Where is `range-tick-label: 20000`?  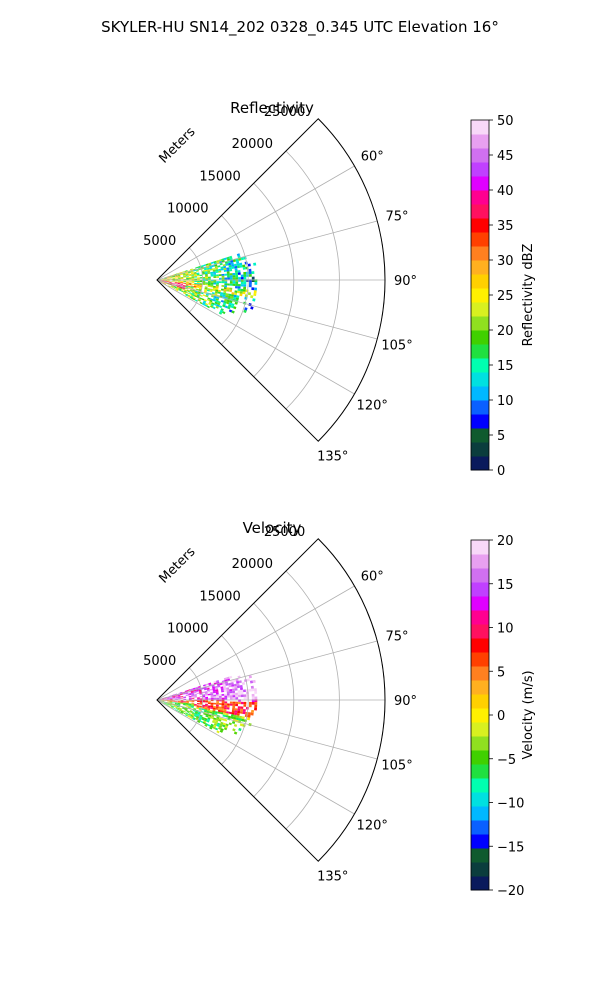 range-tick-label: 20000 is located at coordinates (252, 564).